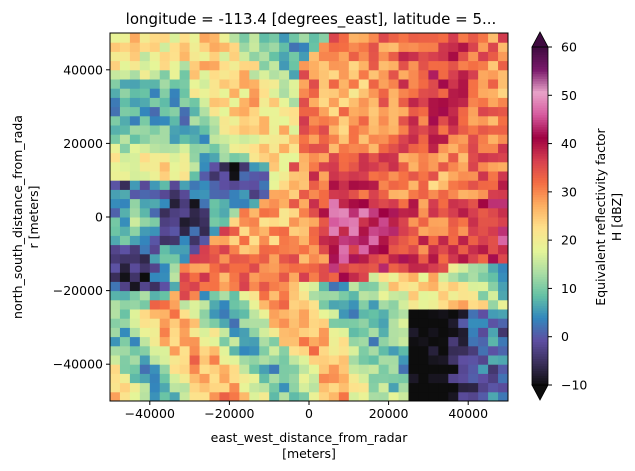 This screenshot has width=635, height=471. Describe the element at coordinates (600, 216) in the screenshot. I see `colorbar-label: Equivalent reflectivity factor` at that location.